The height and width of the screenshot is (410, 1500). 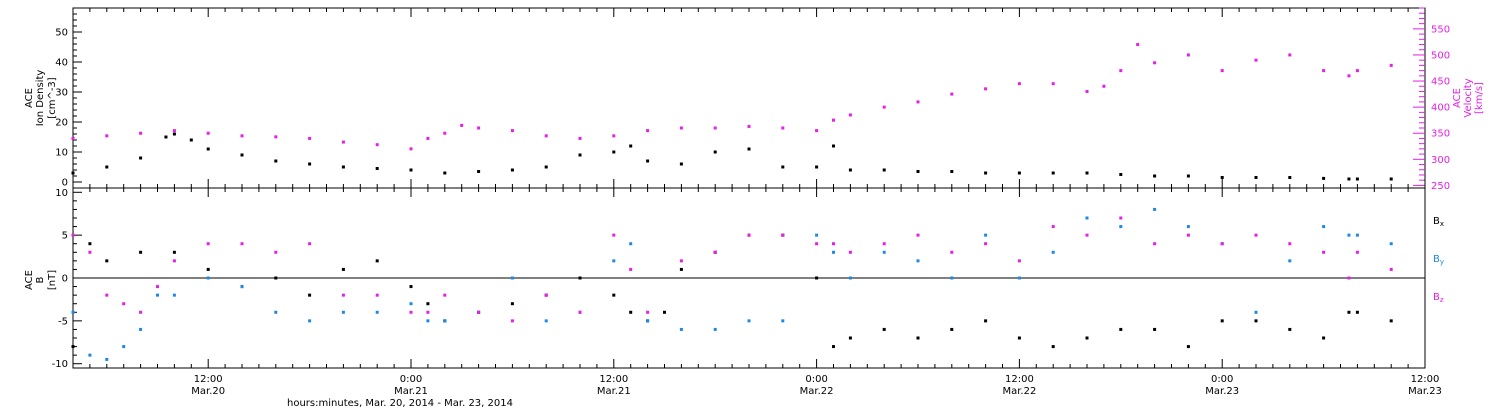 I want to click on top-right-tick-label: 350, so click(x=1440, y=134).